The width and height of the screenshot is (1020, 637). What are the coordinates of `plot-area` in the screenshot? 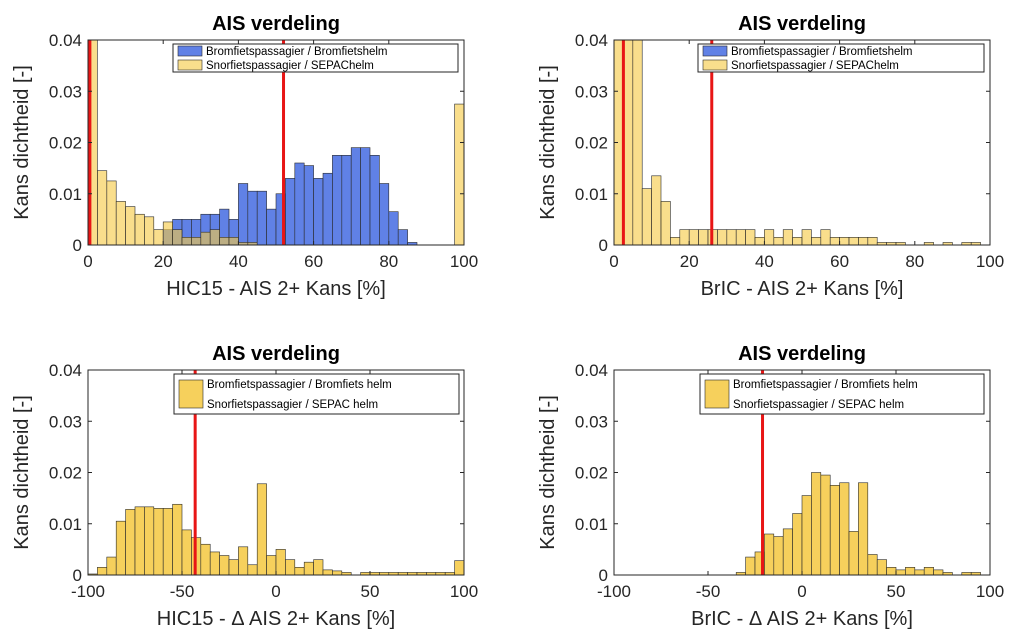 It's located at (802, 142).